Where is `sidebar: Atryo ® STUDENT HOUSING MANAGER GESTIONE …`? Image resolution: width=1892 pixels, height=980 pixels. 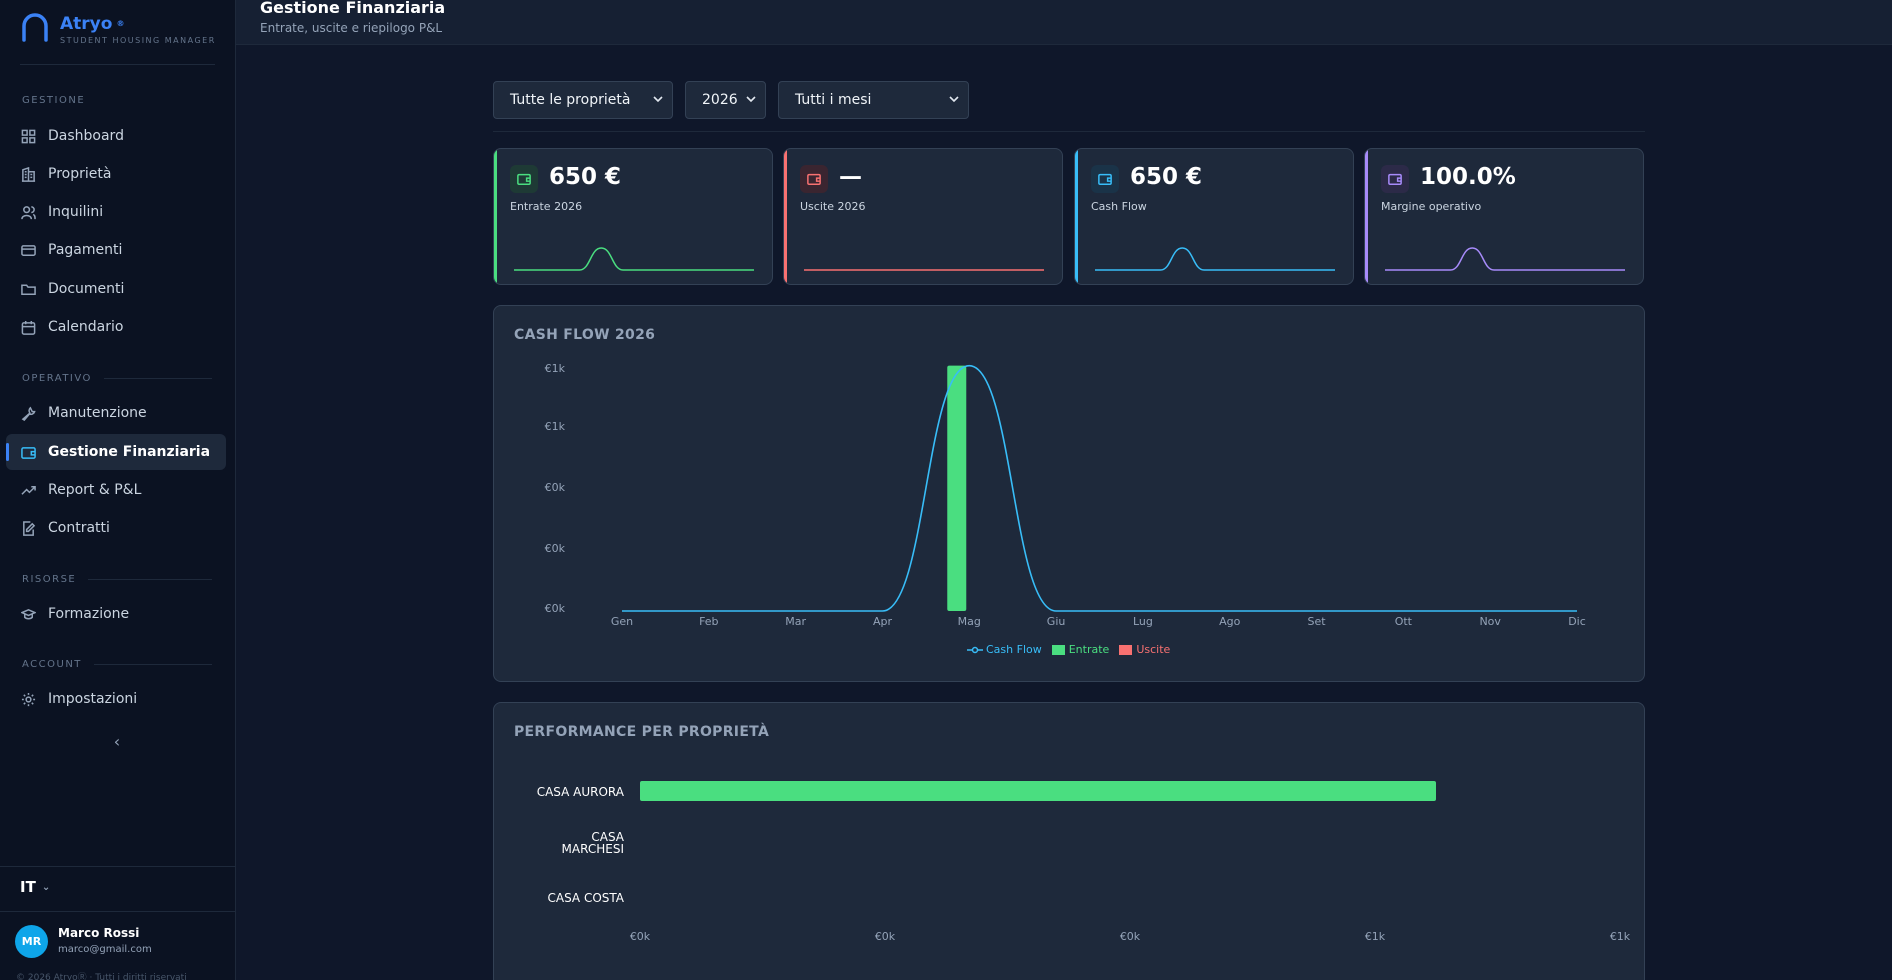 sidebar: Atryo ® STUDENT HOUSING MANAGER GESTIONE … is located at coordinates (118, 490).